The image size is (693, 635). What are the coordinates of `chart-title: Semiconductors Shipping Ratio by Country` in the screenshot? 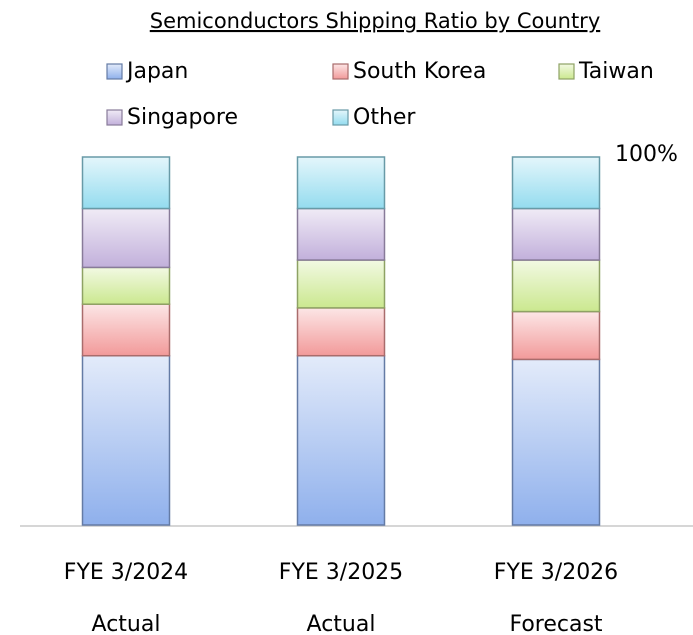 It's located at (375, 21).